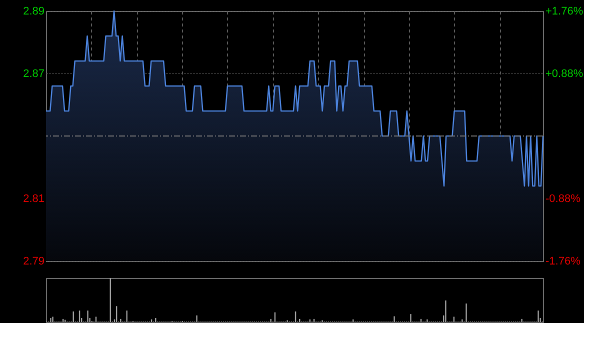 The height and width of the screenshot is (337, 600). Describe the element at coordinates (33, 199) in the screenshot. I see `y-tick-label: 2.81` at that location.